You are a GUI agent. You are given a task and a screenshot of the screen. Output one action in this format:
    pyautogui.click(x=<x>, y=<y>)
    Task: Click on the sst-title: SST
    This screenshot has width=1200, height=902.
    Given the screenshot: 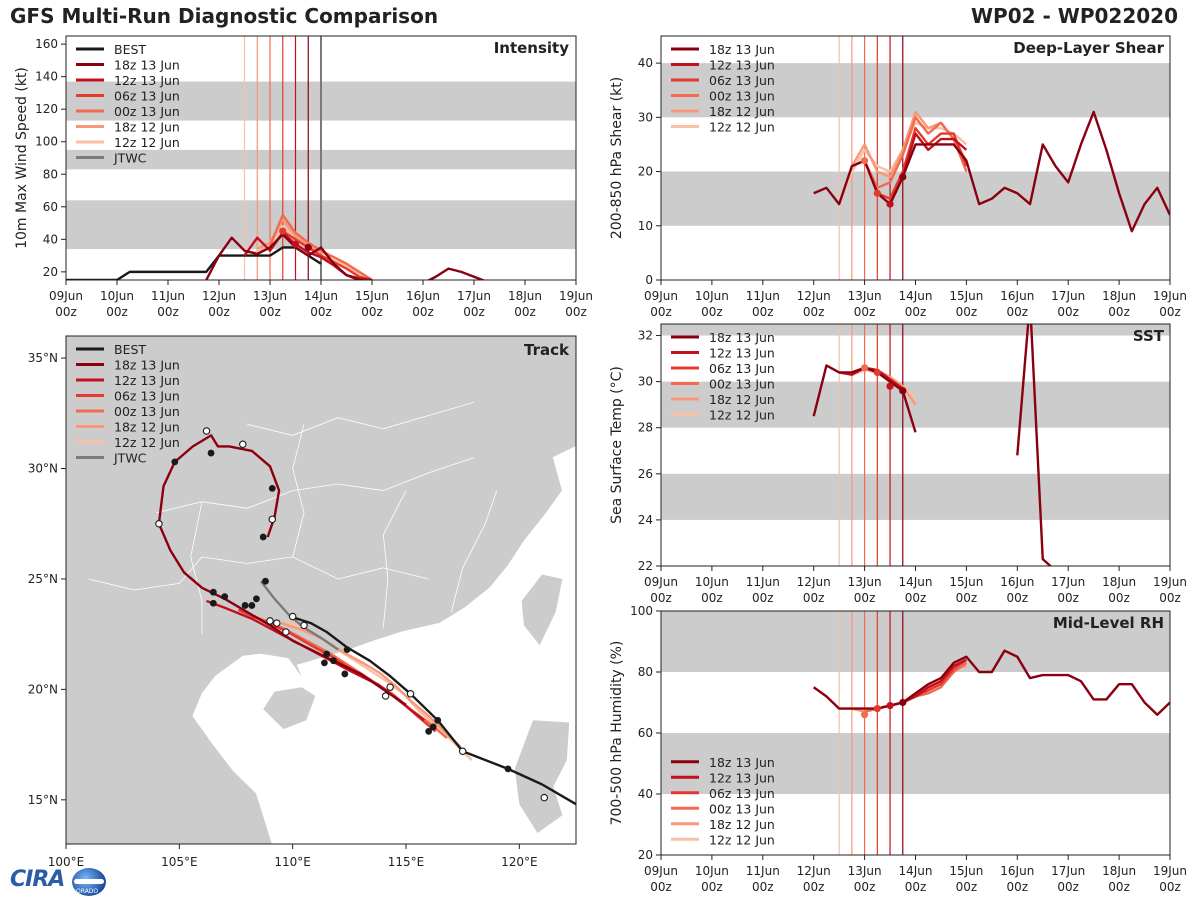 What is the action you would take?
    pyautogui.click(x=1149, y=336)
    